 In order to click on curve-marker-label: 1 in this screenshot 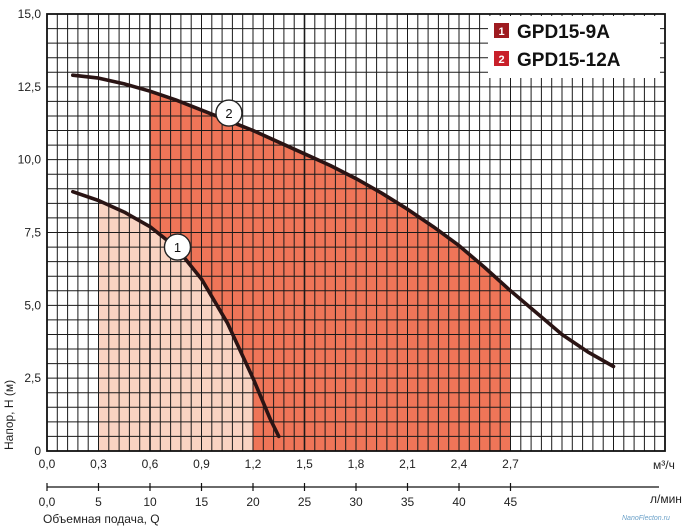, I will do `click(177, 247)`.